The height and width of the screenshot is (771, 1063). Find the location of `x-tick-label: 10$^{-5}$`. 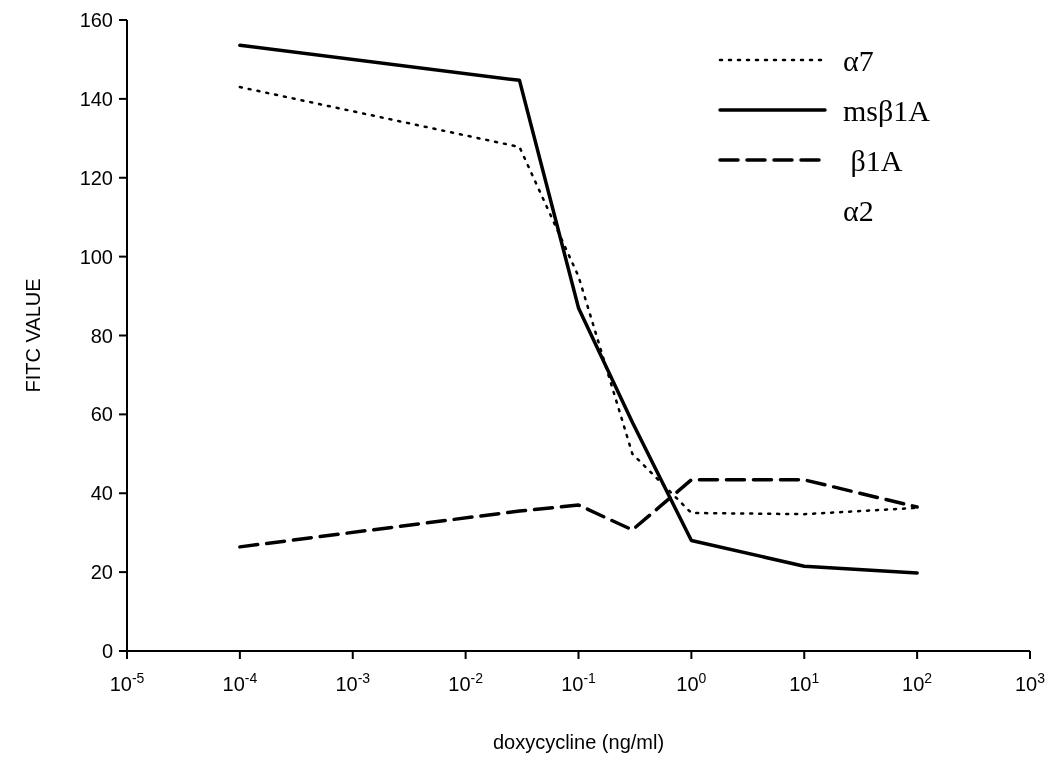

x-tick-label: 10$^{-5}$ is located at coordinates (127, 682).